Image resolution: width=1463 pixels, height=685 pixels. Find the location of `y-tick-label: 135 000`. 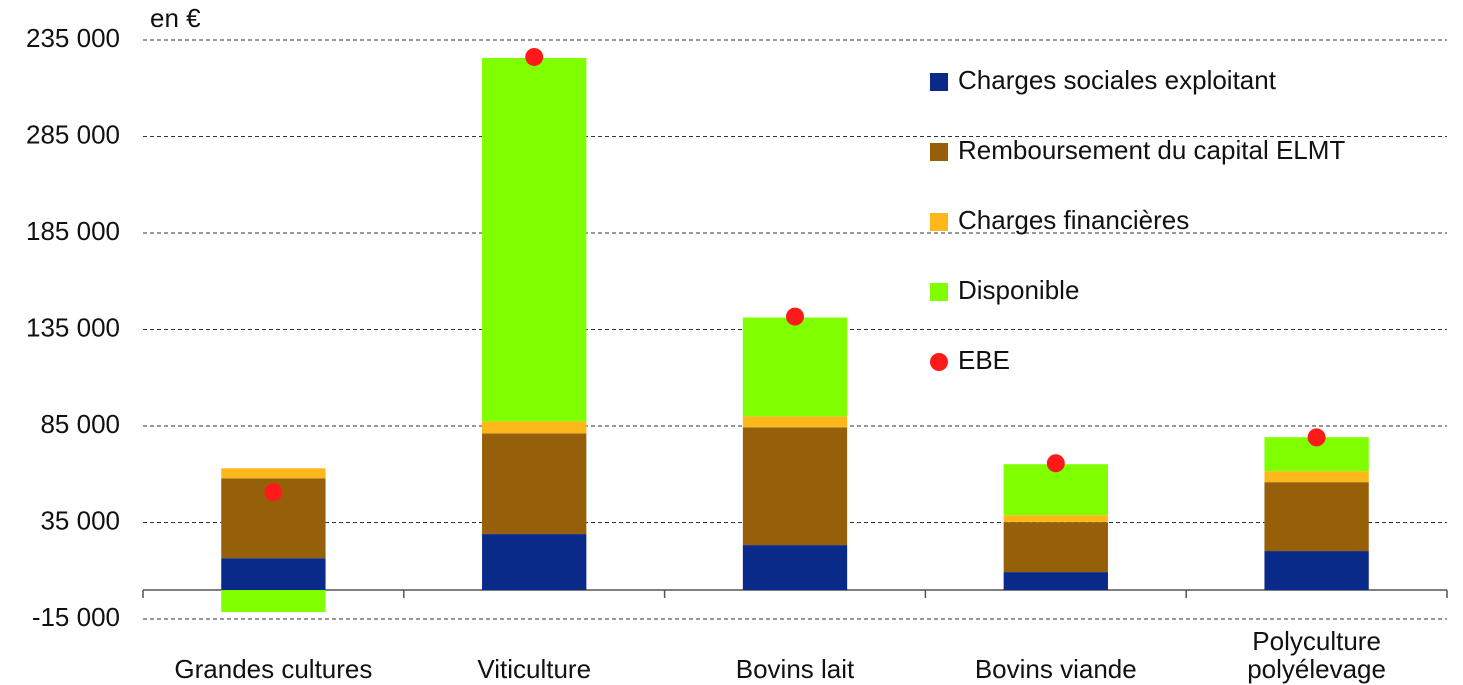

y-tick-label: 135 000 is located at coordinates (73, 327).